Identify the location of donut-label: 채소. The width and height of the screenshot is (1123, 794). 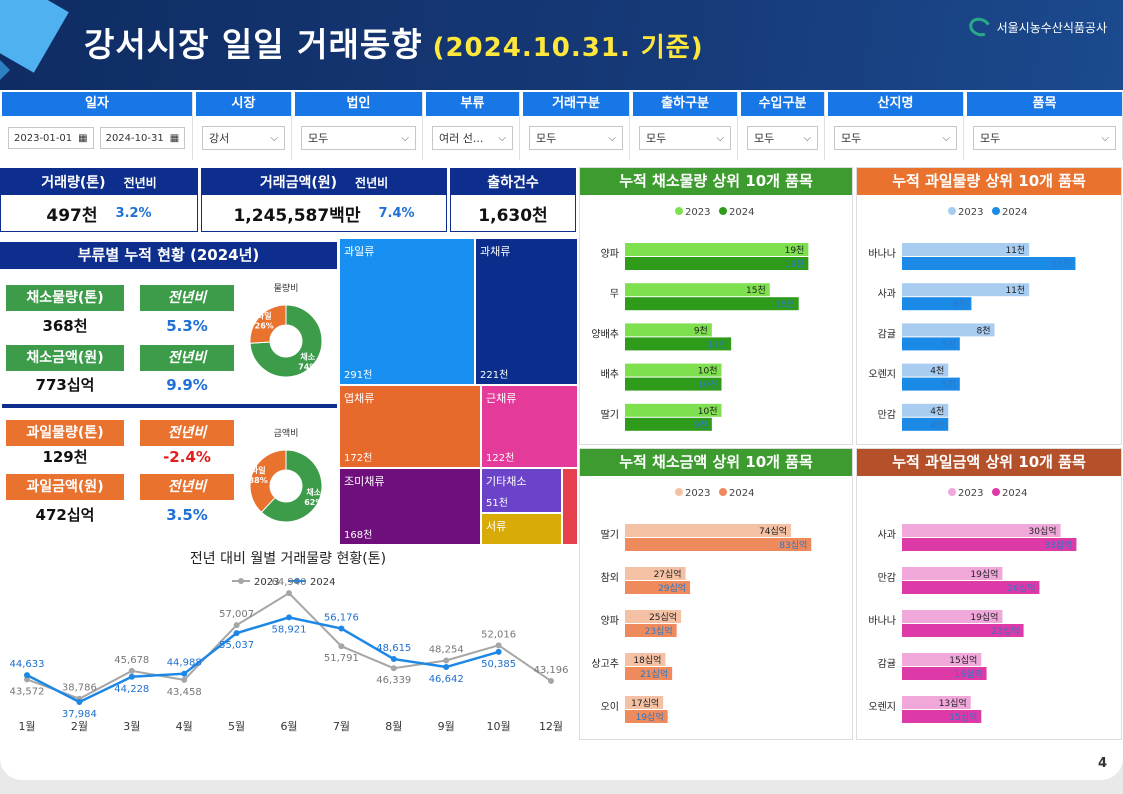
(313, 492).